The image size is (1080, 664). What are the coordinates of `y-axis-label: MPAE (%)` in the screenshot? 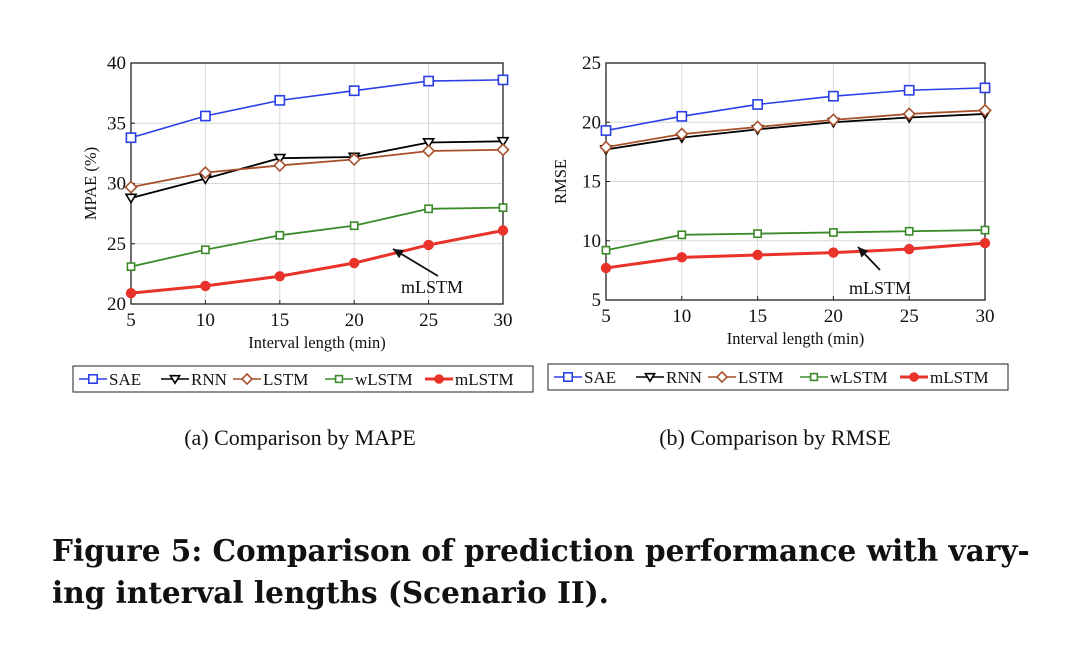 It's located at (90, 183).